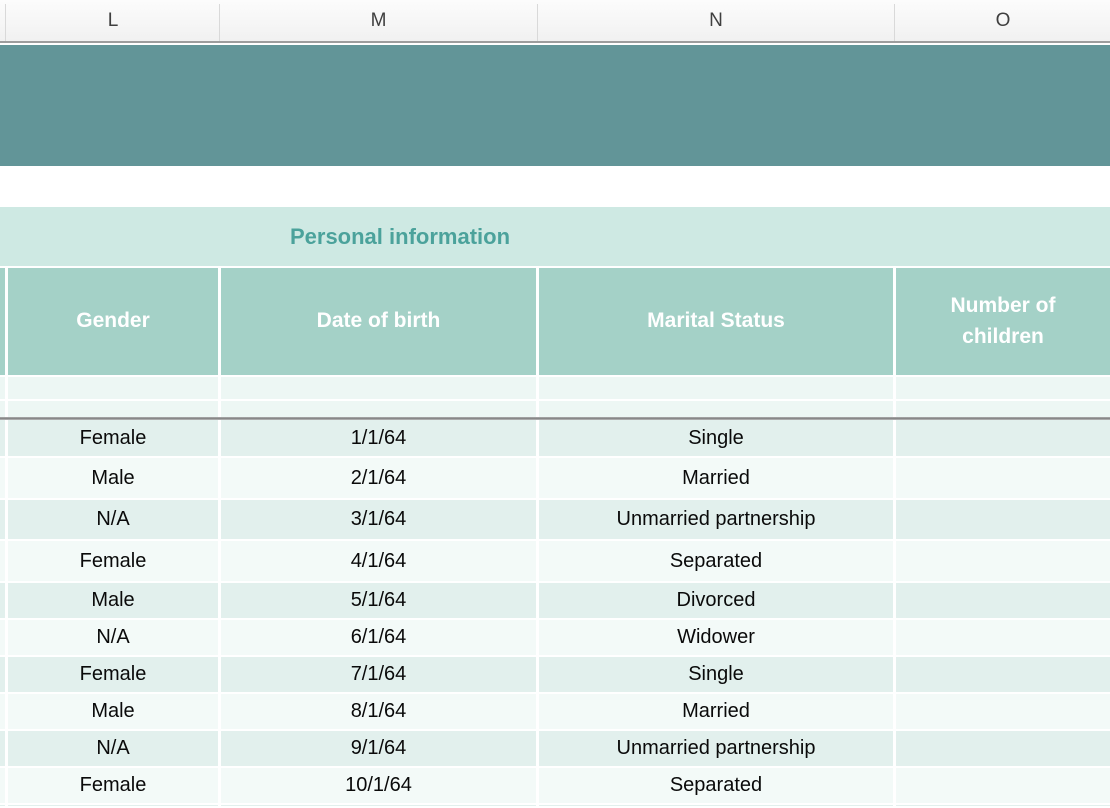 This screenshot has width=1110, height=808. I want to click on table-row: Female 10/1/64 Separated, so click(555, 786).